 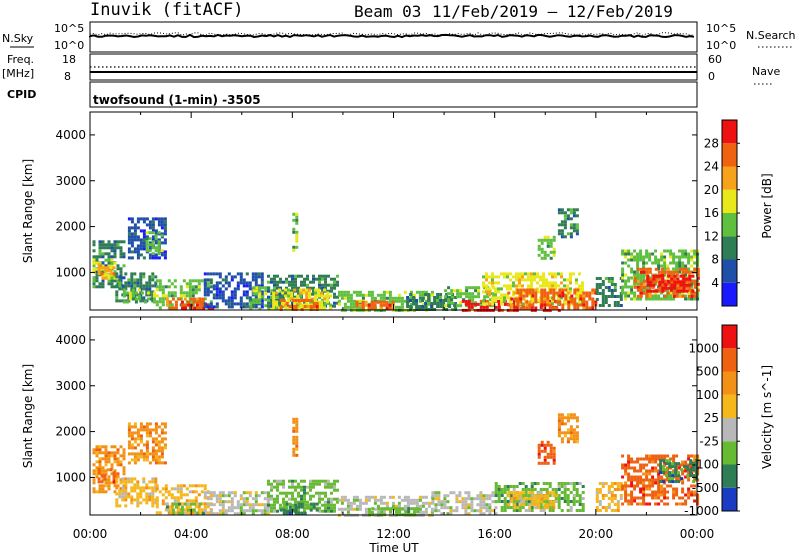 What do you see at coordinates (21, 94) in the screenshot?
I see `cpid-label: CPID` at bounding box center [21, 94].